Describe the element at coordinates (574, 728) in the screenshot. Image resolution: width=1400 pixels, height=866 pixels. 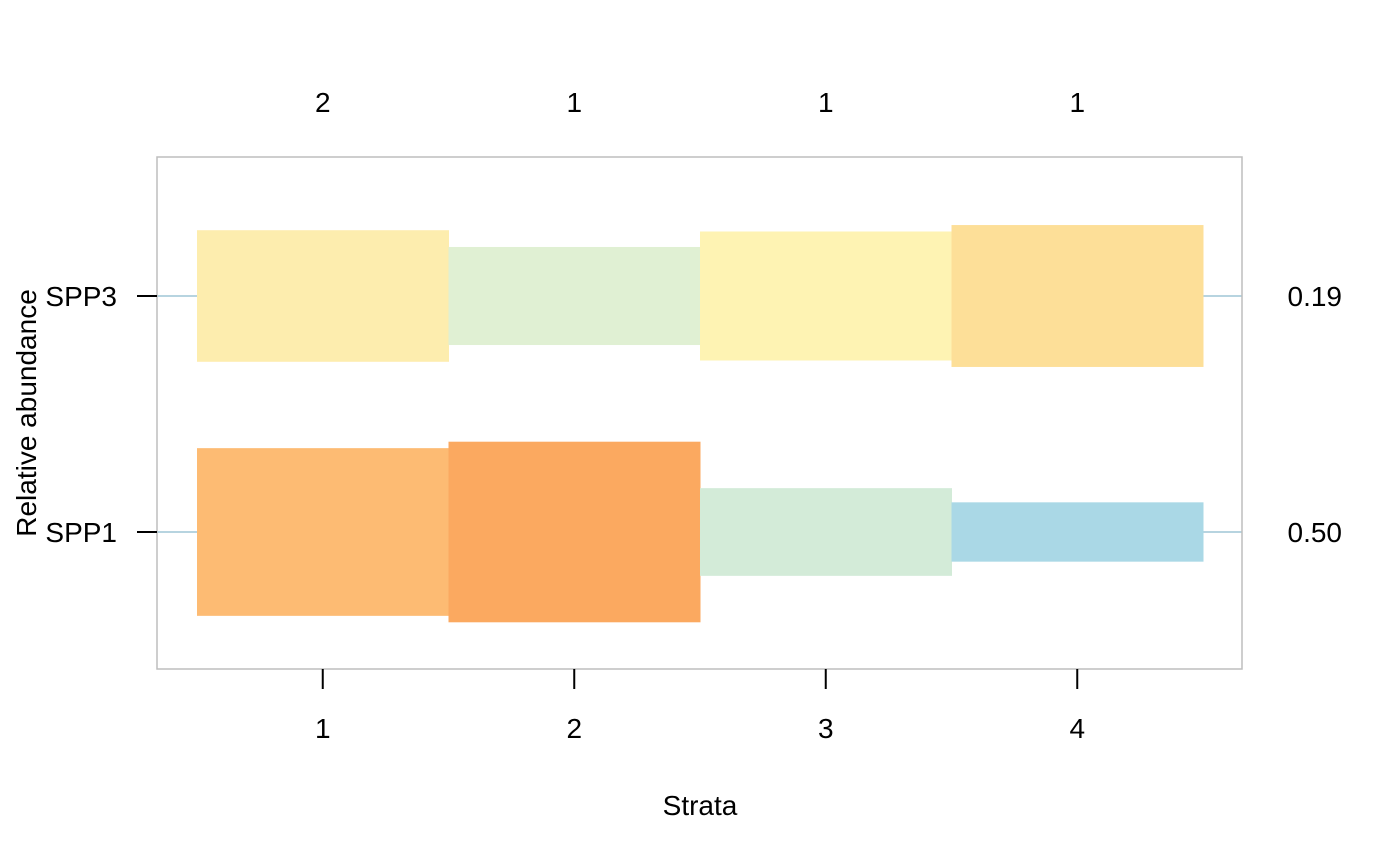
I see `x-tick-label: 2` at that location.